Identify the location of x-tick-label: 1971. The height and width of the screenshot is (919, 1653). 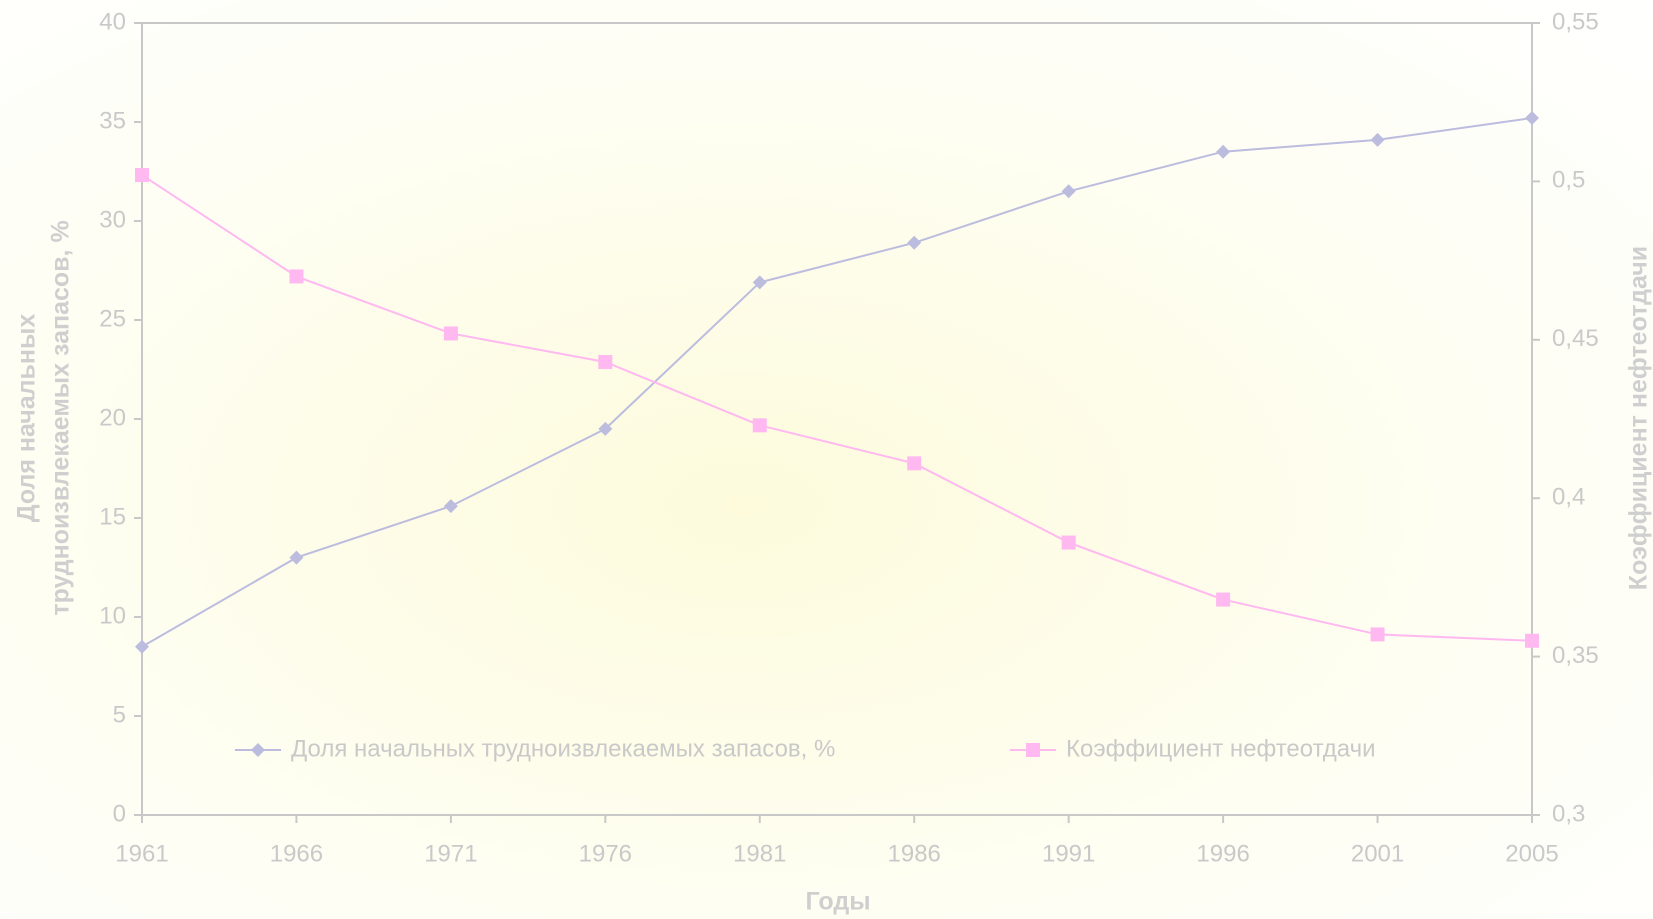
(450, 853).